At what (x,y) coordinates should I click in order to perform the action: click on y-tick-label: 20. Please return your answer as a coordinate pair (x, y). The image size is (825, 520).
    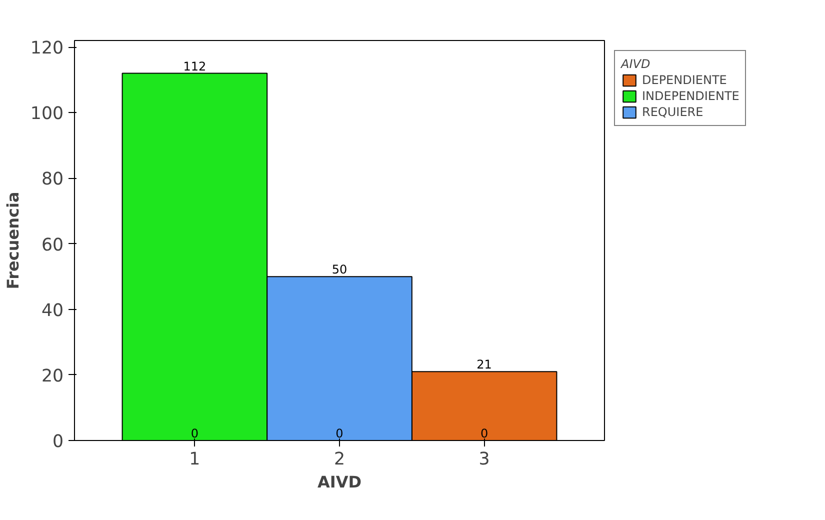
    Looking at the image, I should click on (52, 376).